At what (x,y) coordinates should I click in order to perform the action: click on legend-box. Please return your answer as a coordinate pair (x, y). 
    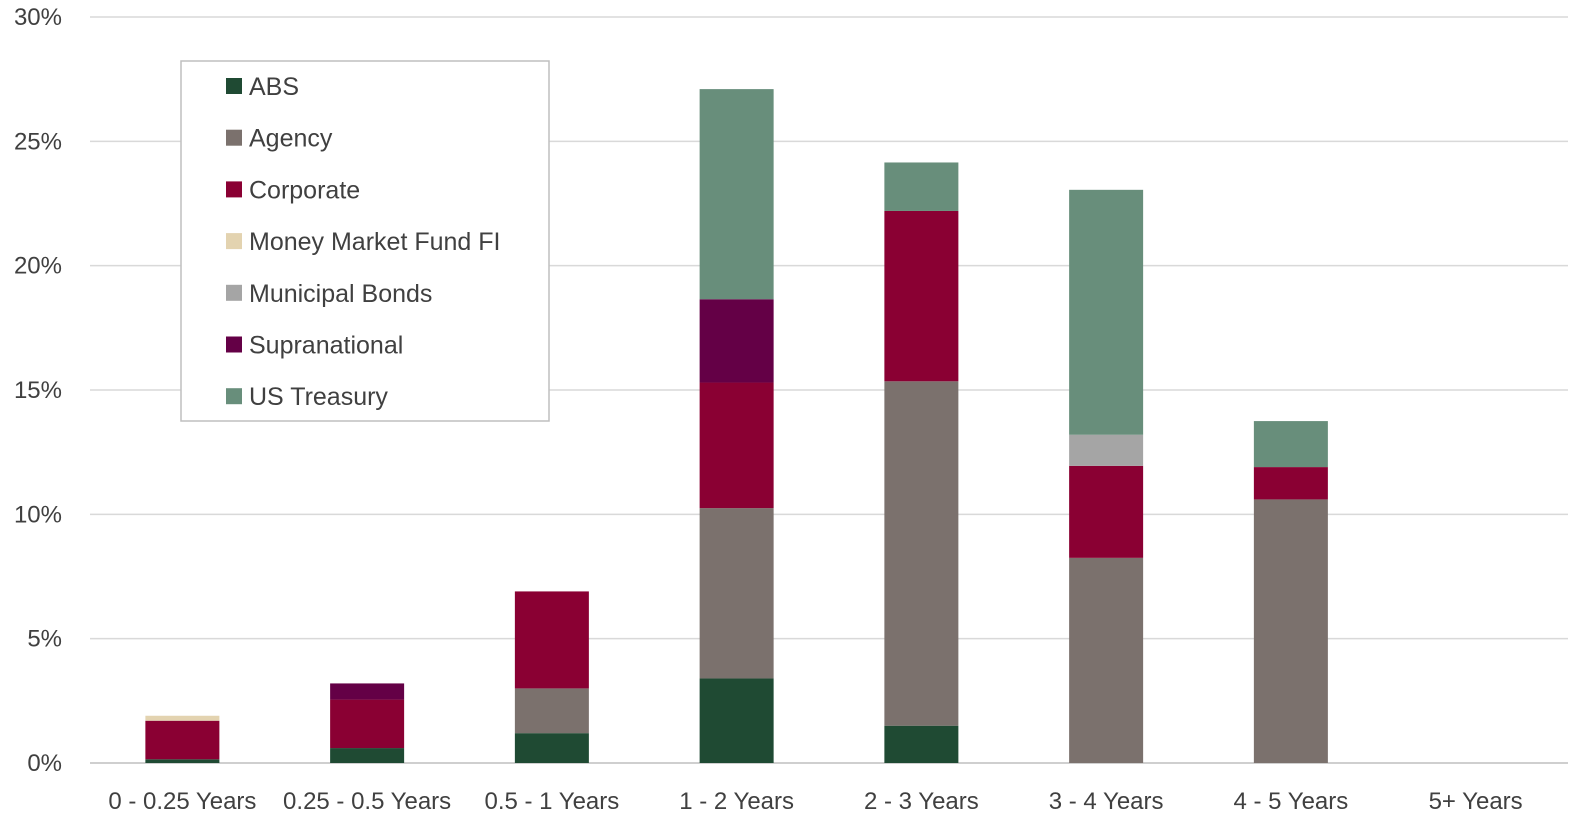
    Looking at the image, I should click on (365, 241).